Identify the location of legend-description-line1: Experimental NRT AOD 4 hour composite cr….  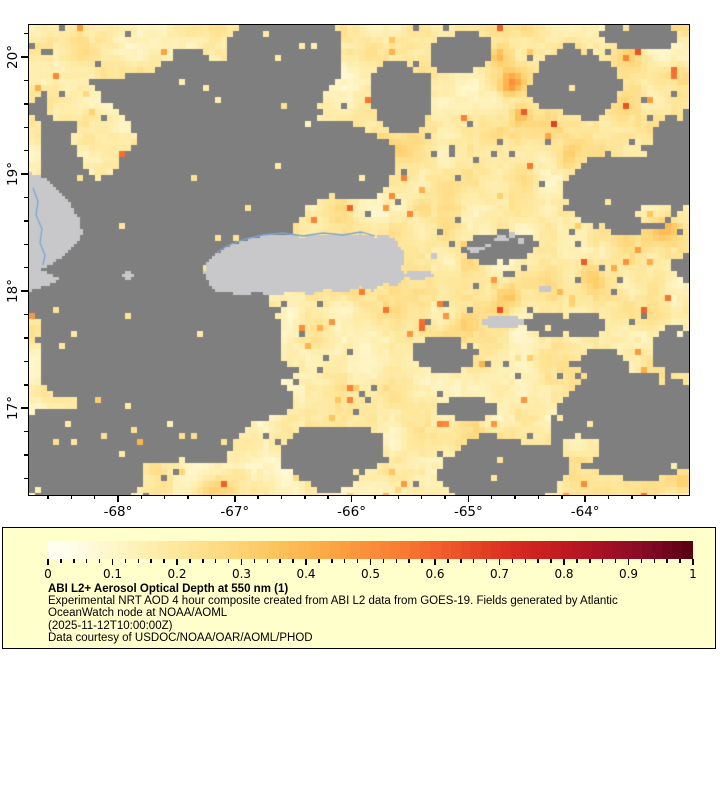
(333, 601).